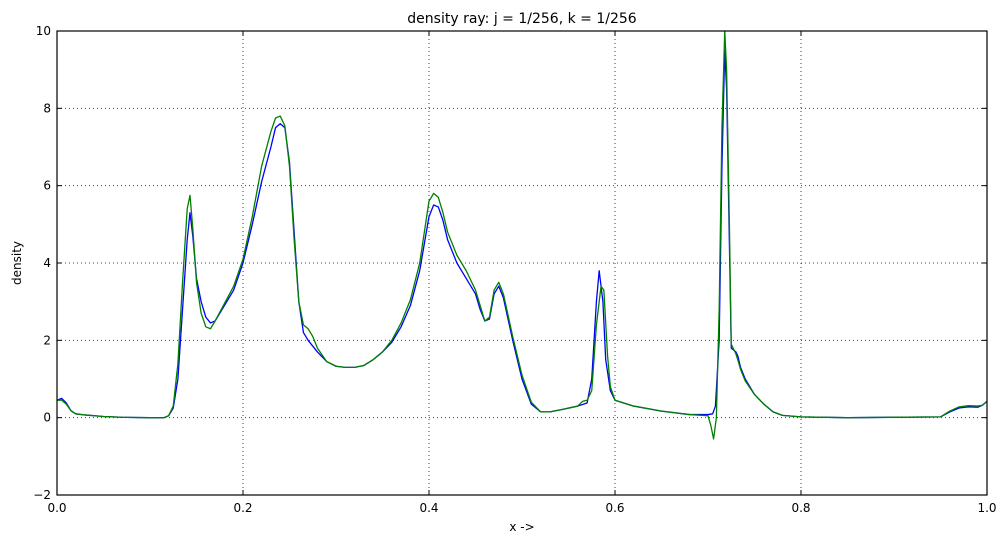 The image size is (1007, 546). What do you see at coordinates (800, 508) in the screenshot?
I see `x-tick-label: 0.8` at bounding box center [800, 508].